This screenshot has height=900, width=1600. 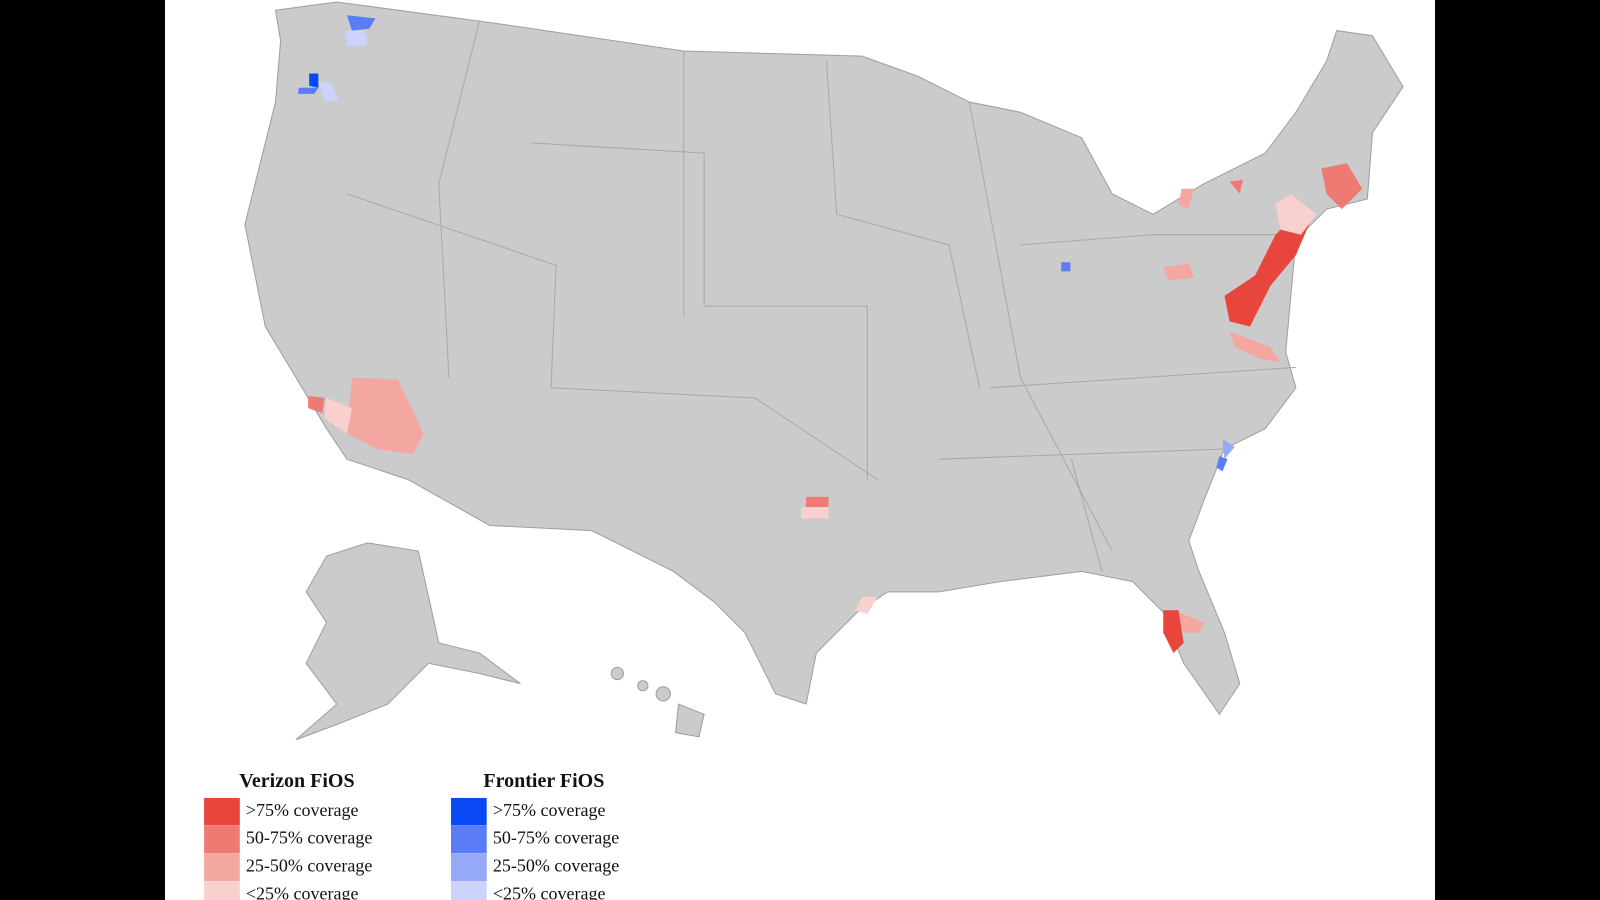 What do you see at coordinates (657, 702) in the screenshot?
I see `hawaii` at bounding box center [657, 702].